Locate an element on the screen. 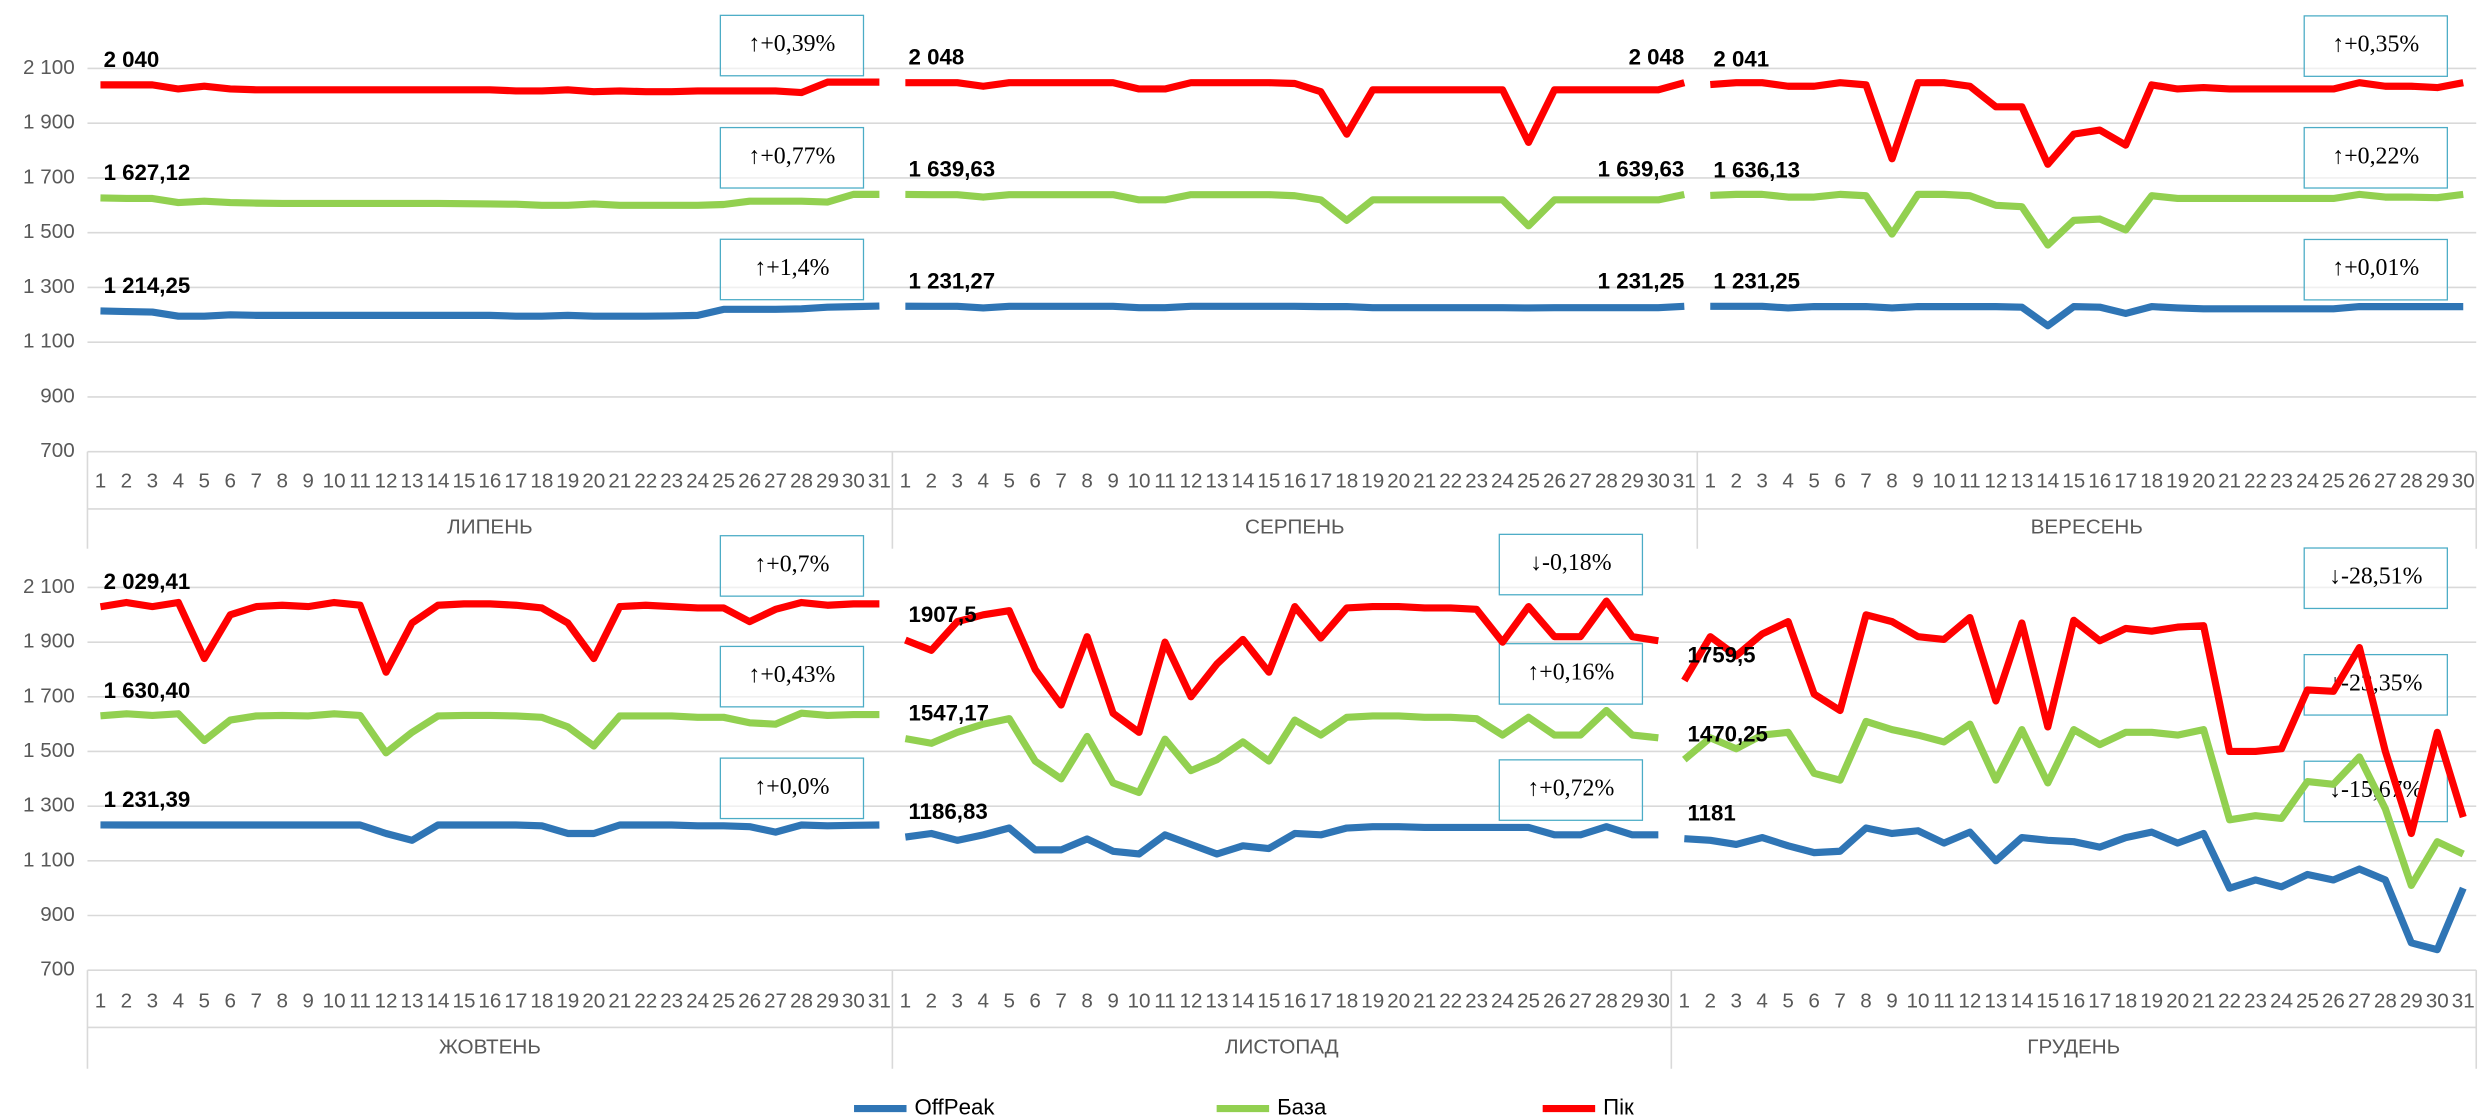  day-label: 15 is located at coordinates (2073, 480).